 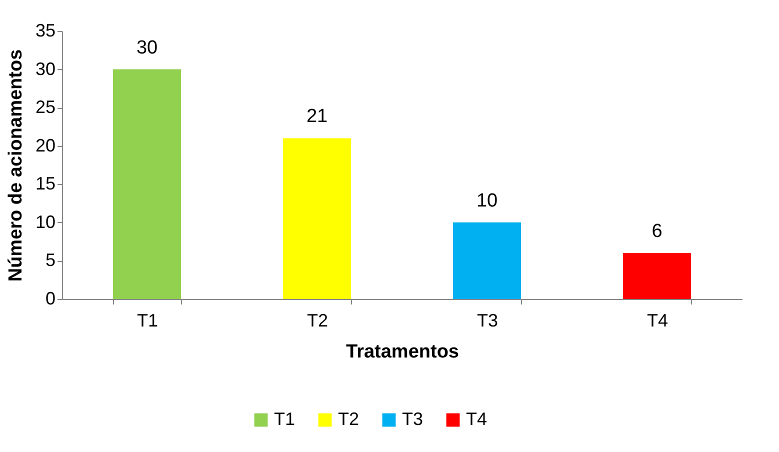 What do you see at coordinates (50, 260) in the screenshot?
I see `y-tick-label: 5` at bounding box center [50, 260].